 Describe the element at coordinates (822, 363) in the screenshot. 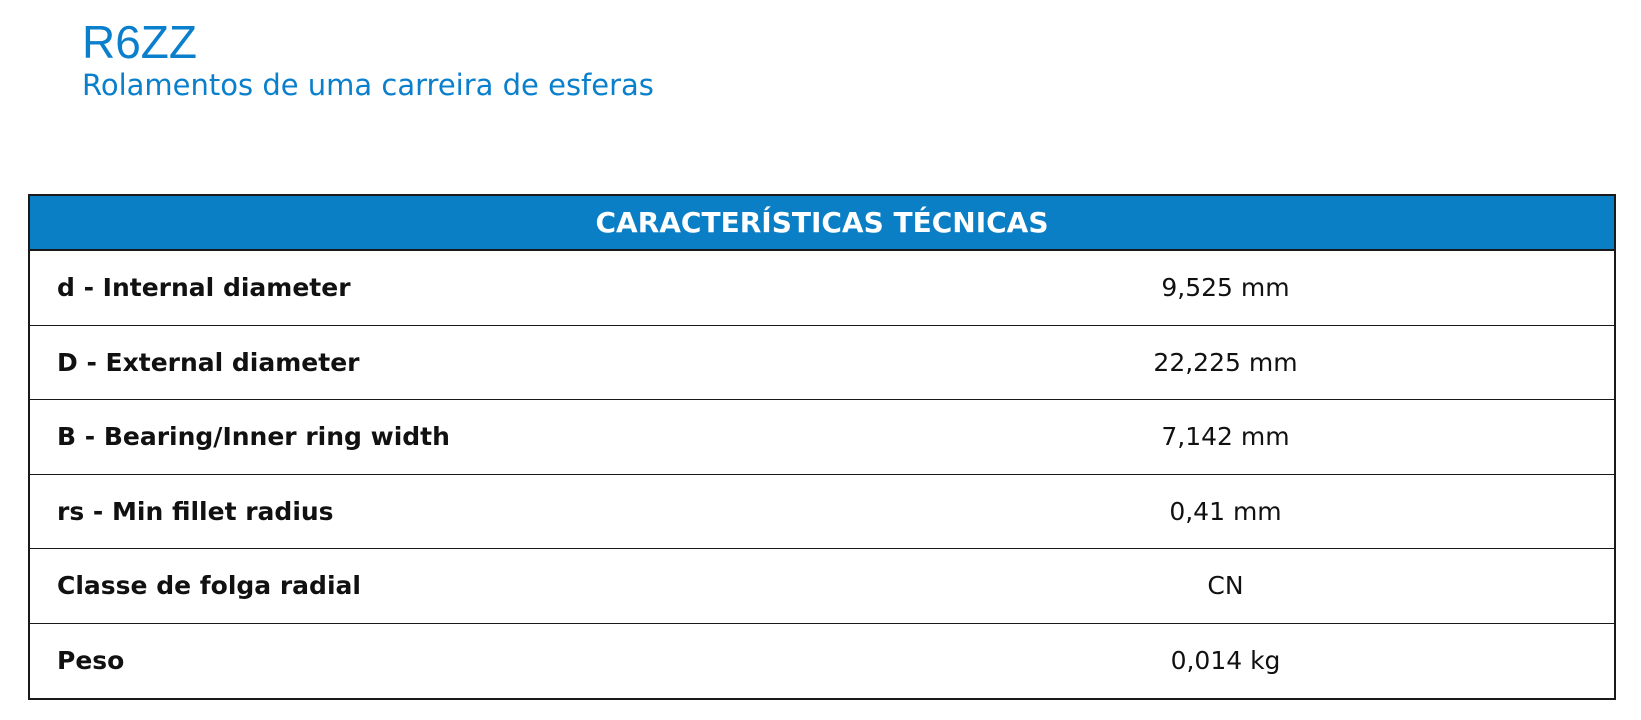

I see `table-row: D - External diameter 22,225 mm` at that location.